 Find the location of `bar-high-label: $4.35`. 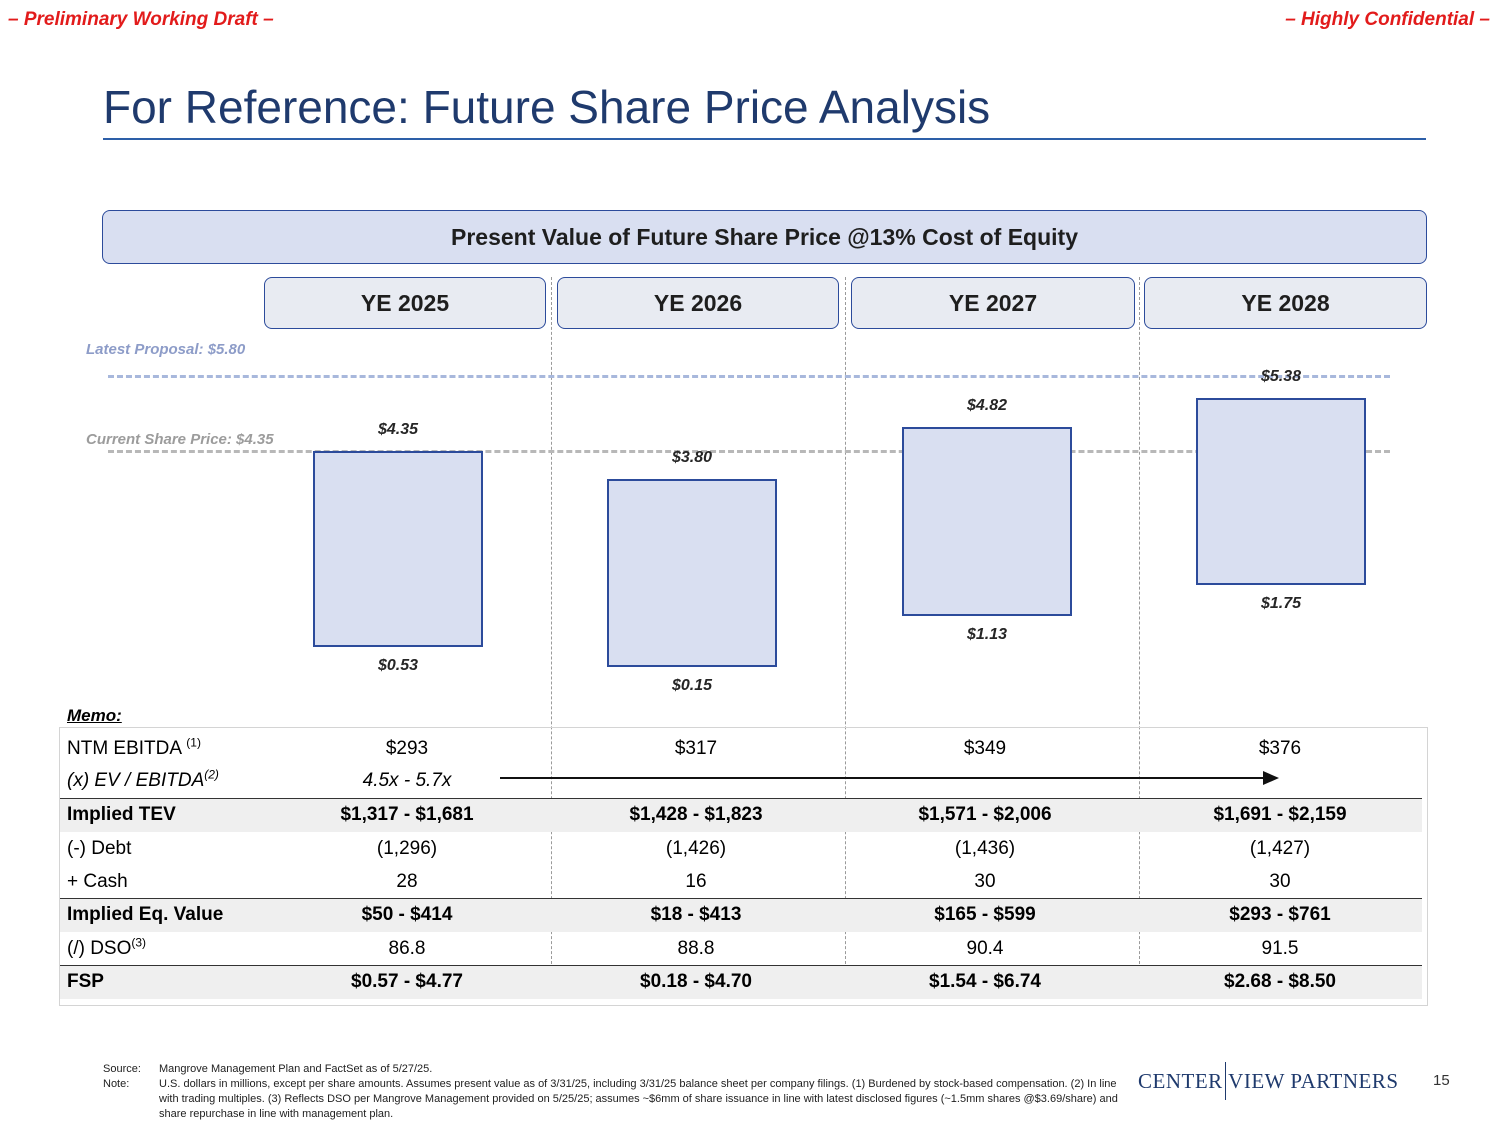

bar-high-label: $4.35 is located at coordinates (398, 429).